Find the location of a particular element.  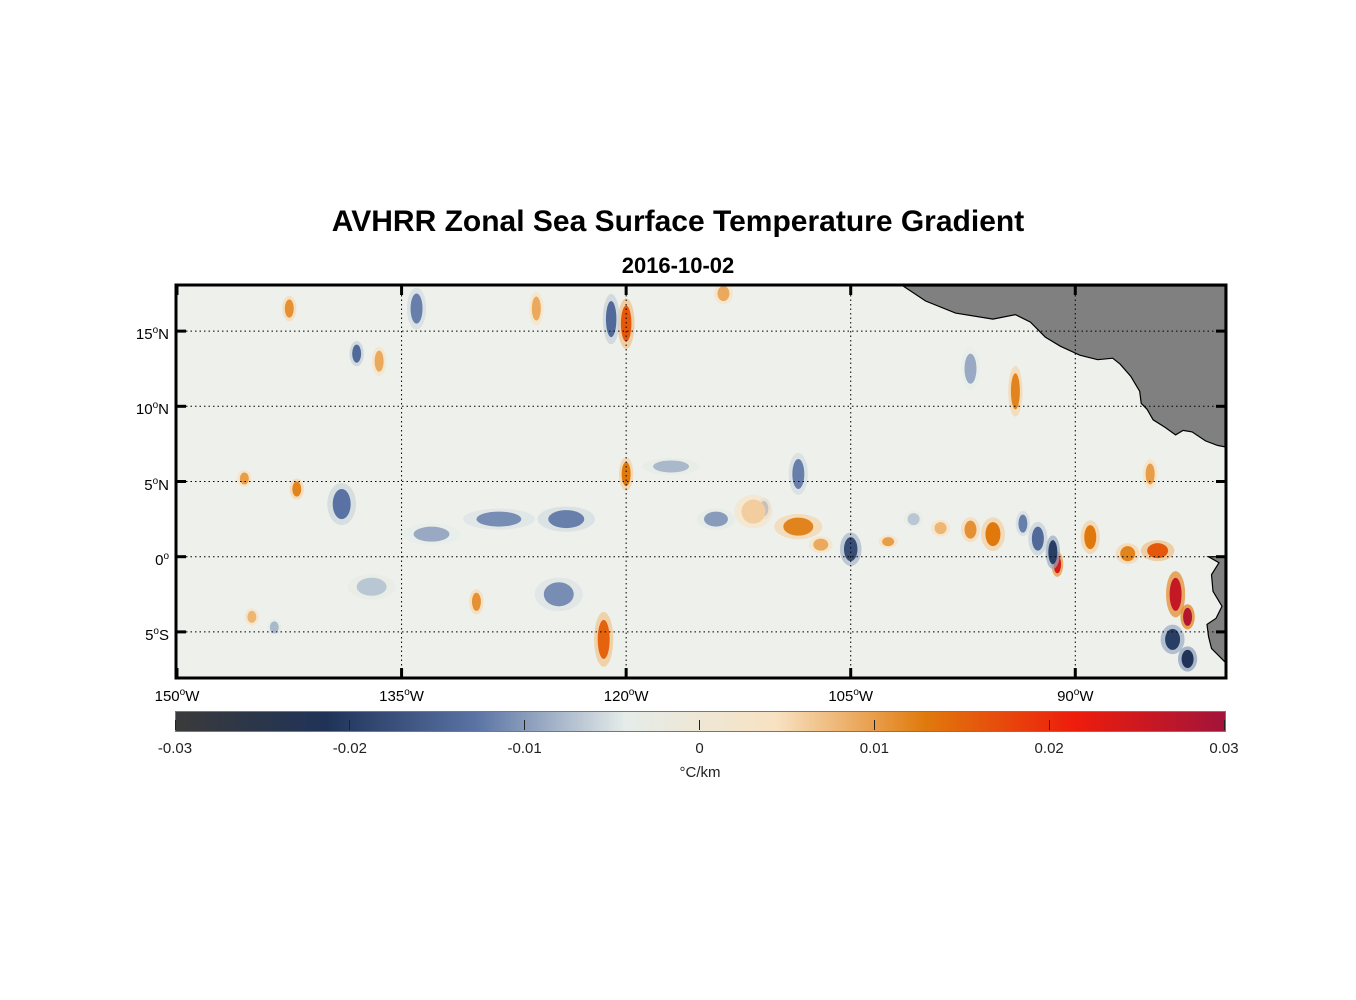

longitude-tick-label: 105oW is located at coordinates (850, 695).